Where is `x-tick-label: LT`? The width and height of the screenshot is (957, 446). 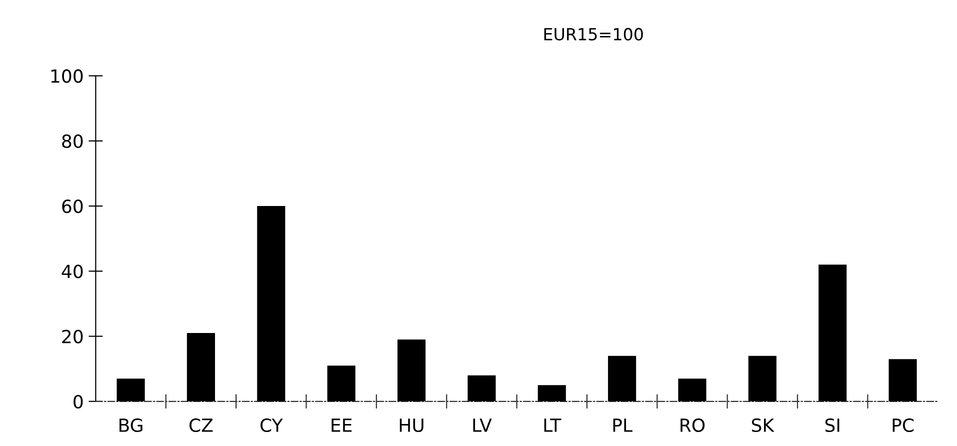 x-tick-label: LT is located at coordinates (553, 425).